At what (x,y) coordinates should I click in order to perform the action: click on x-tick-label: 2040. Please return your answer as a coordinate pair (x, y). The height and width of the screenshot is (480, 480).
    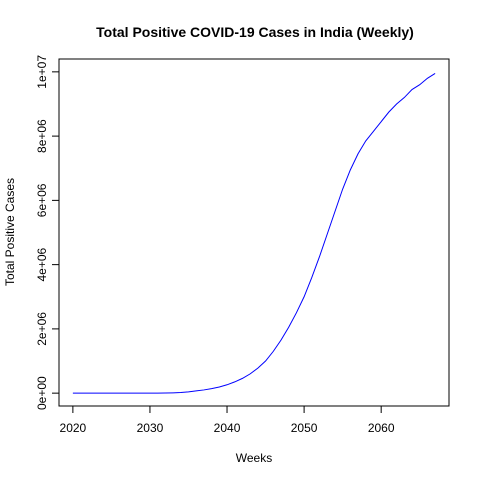
    Looking at the image, I should click on (227, 428).